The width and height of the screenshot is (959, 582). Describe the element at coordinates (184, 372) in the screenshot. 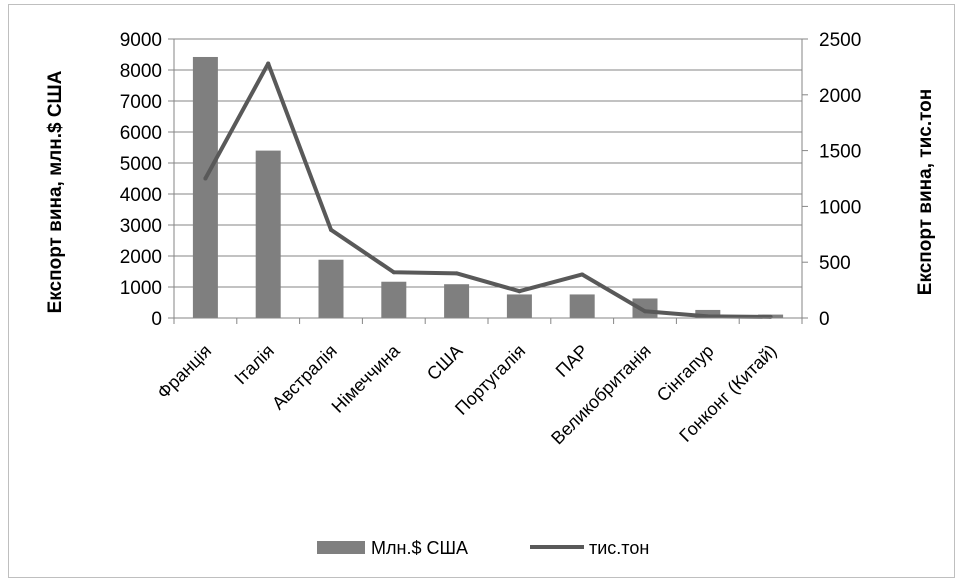

I see `category-label: Франція` at that location.